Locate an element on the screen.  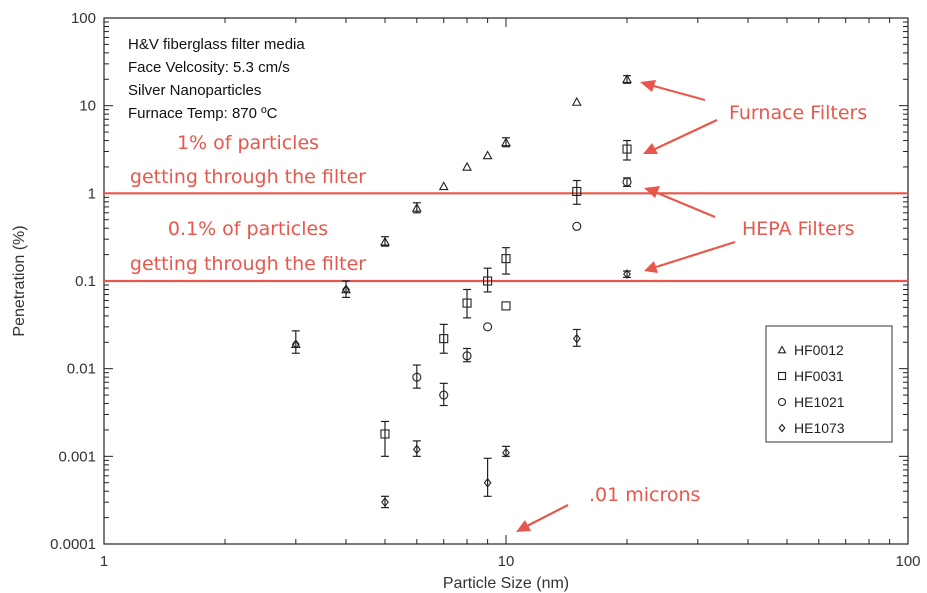
info-line-3: Silver Nanoparticles is located at coordinates (194, 90).